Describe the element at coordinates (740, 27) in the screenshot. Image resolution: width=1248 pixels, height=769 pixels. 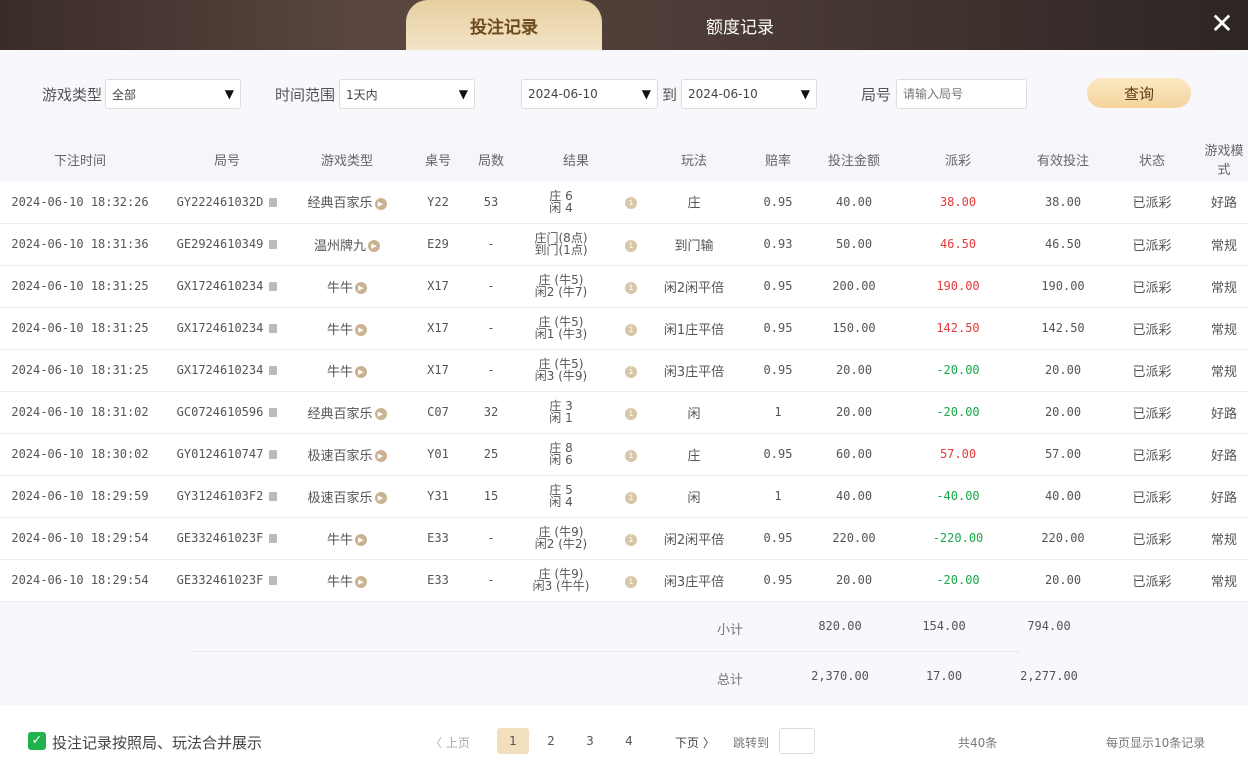
I see `tab-credit-records: 额度记录` at that location.